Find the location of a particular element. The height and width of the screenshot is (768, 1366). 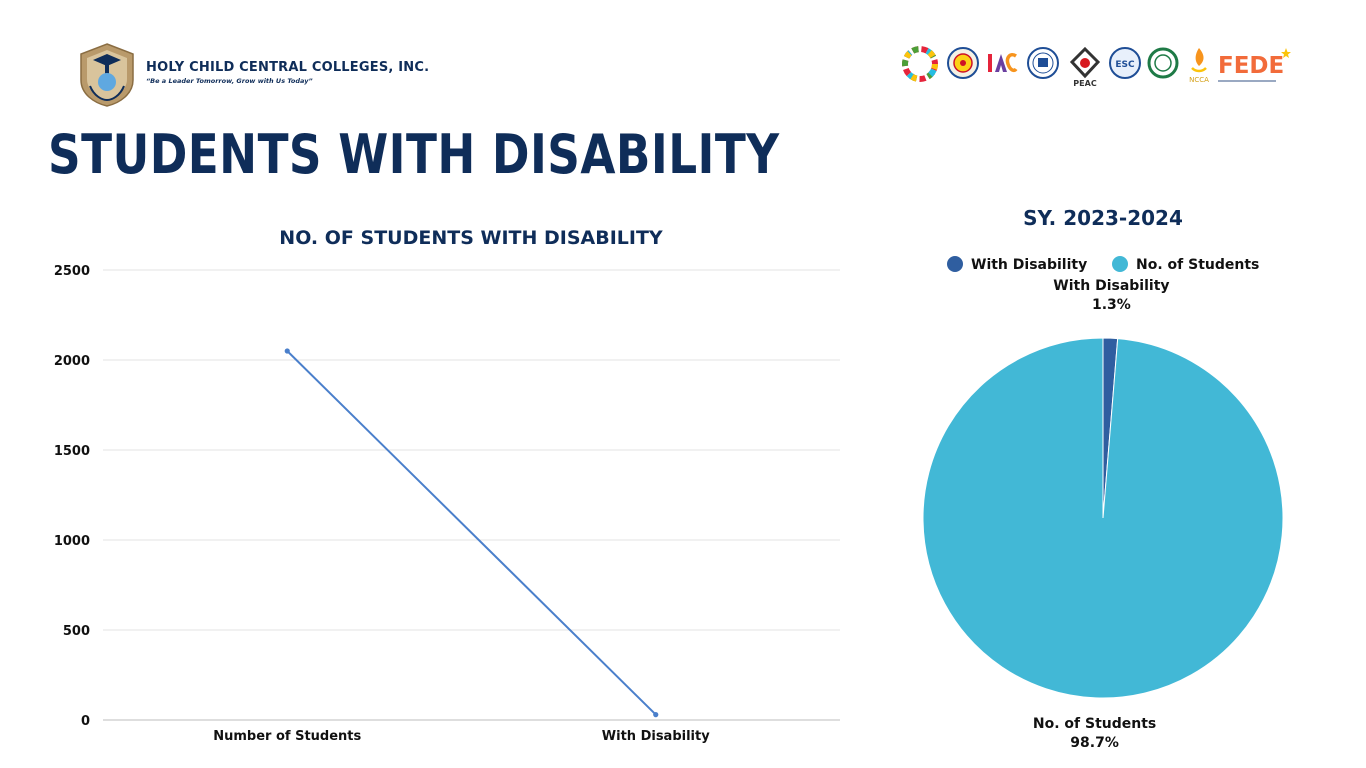

deped-seal-icon is located at coordinates (1043, 63).